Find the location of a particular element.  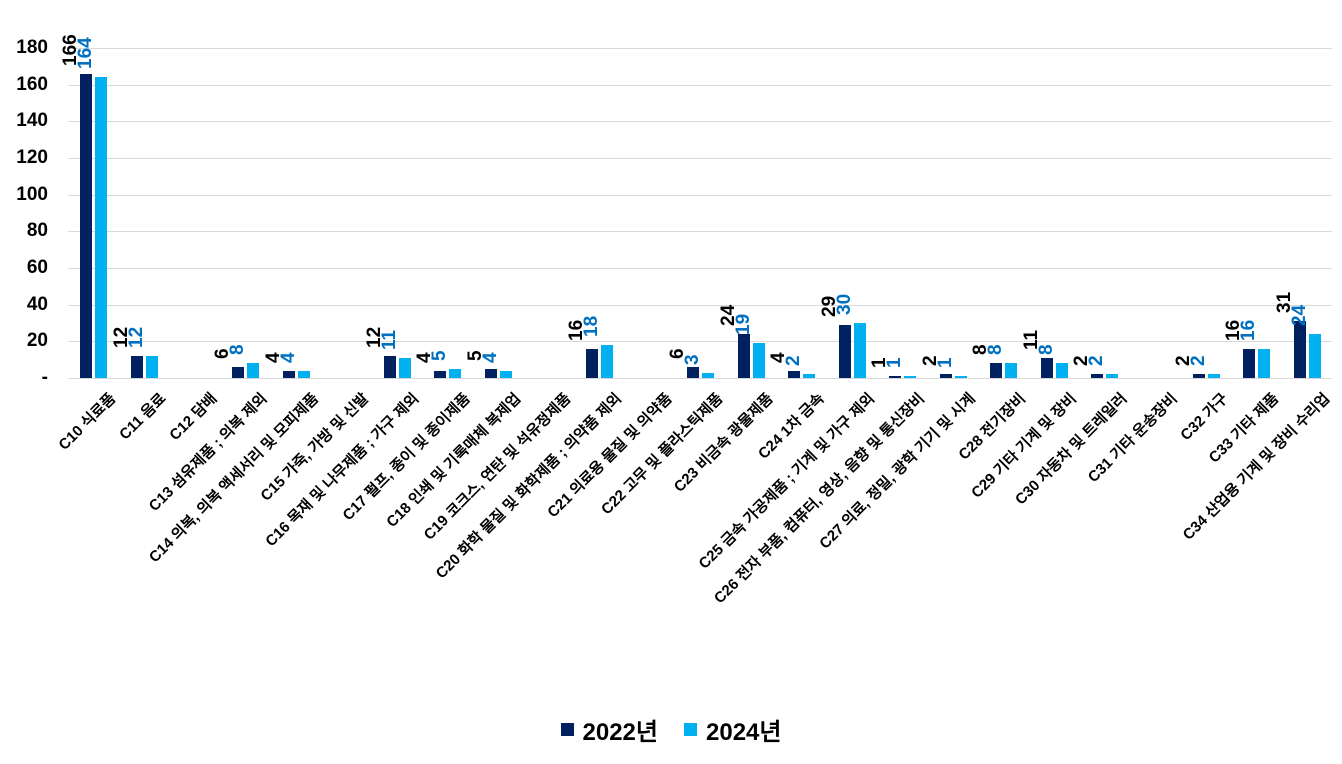

bar-2024-c27 is located at coordinates (960, 377).